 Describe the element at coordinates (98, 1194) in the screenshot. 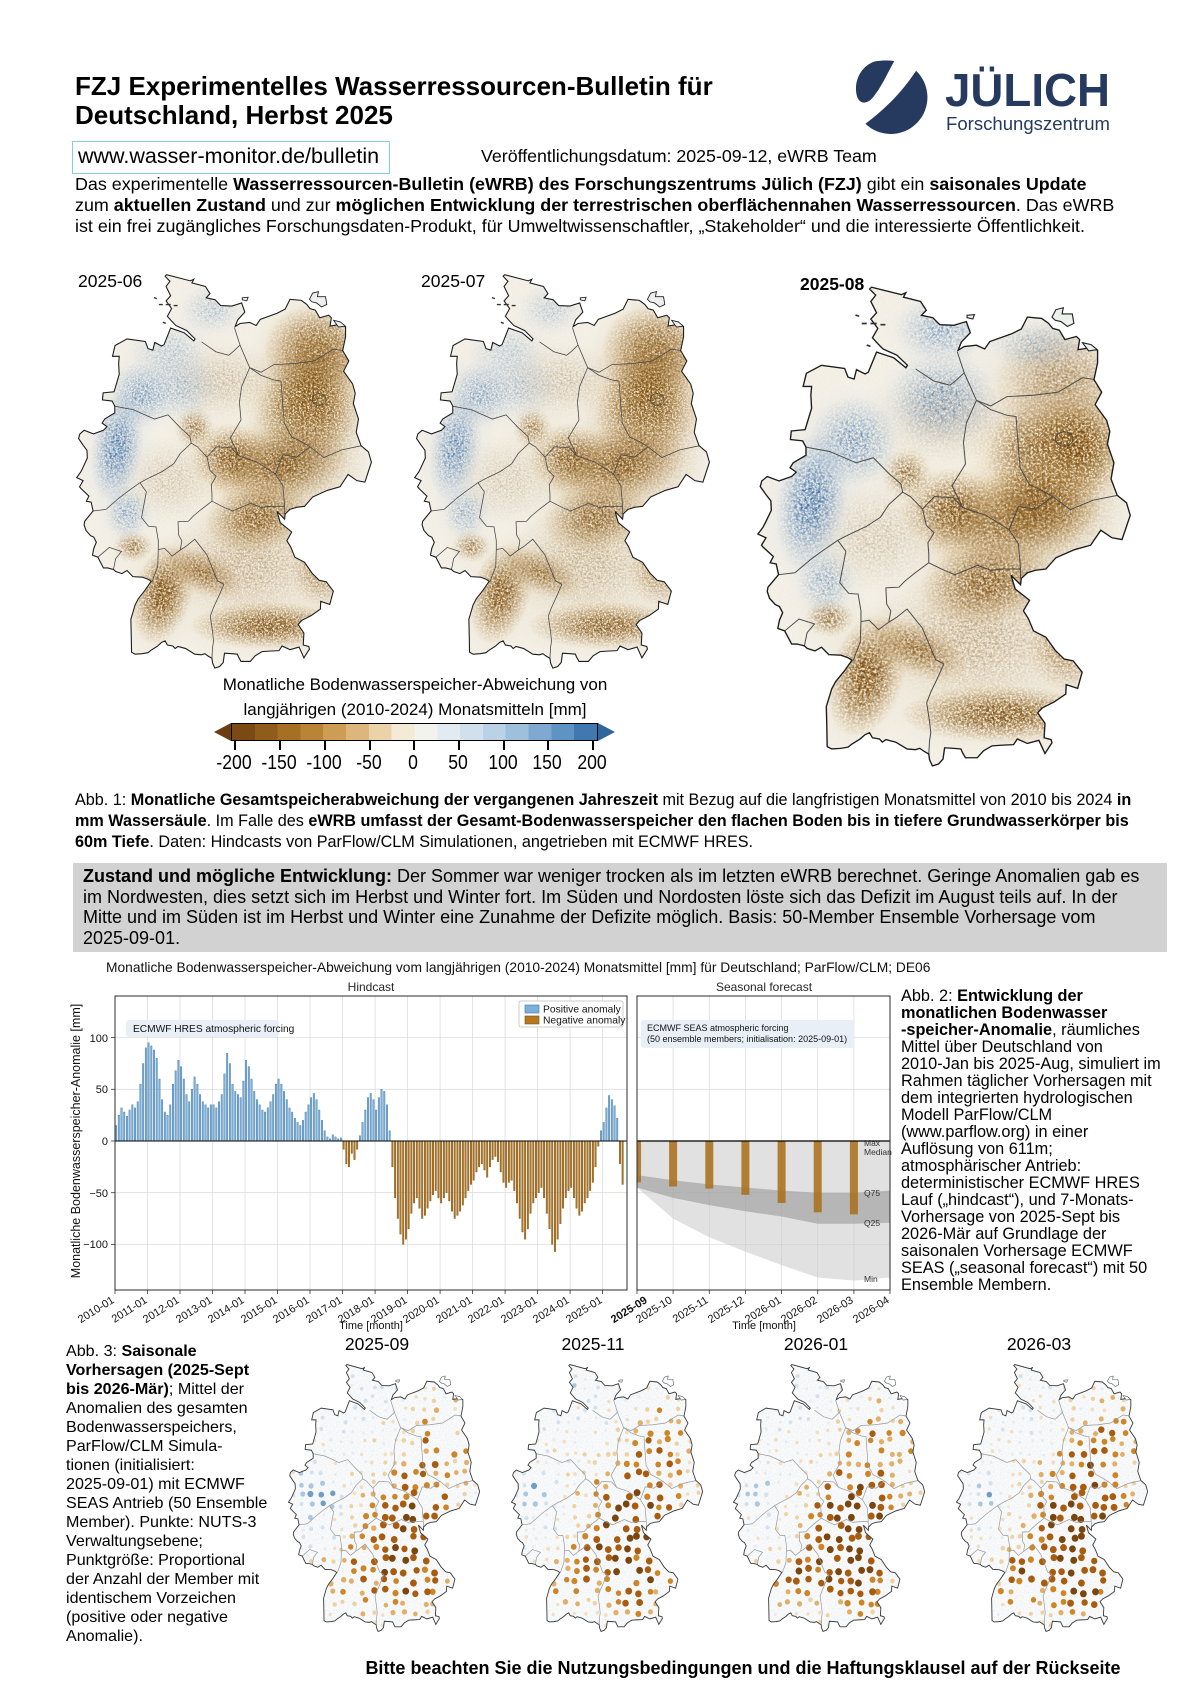

I see `svg-text: −50` at that location.